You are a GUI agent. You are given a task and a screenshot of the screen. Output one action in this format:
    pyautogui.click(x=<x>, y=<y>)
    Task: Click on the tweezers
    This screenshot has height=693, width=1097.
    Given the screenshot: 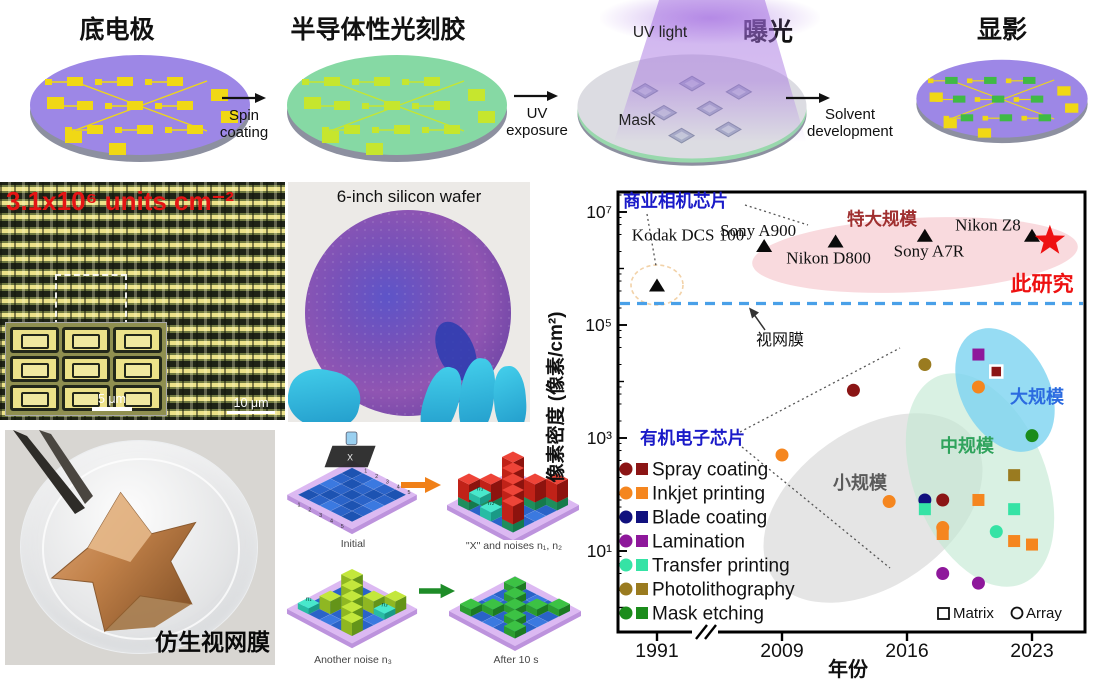 What is the action you would take?
    pyautogui.click(x=53, y=472)
    